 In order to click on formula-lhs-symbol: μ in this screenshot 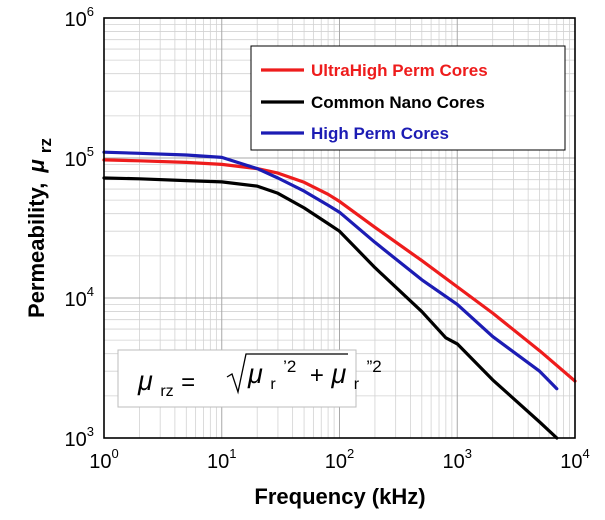, I will do `click(145, 381)`.